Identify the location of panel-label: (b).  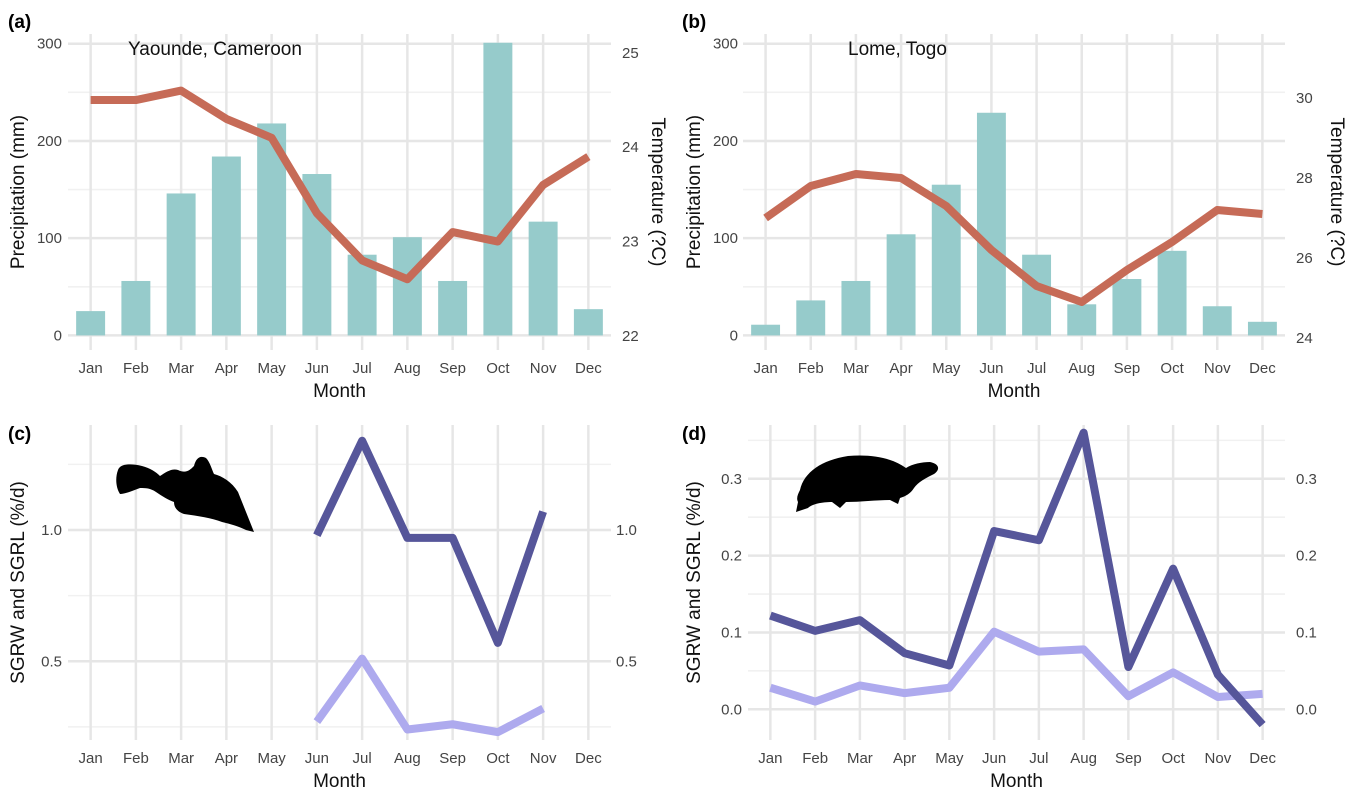
(694, 22).